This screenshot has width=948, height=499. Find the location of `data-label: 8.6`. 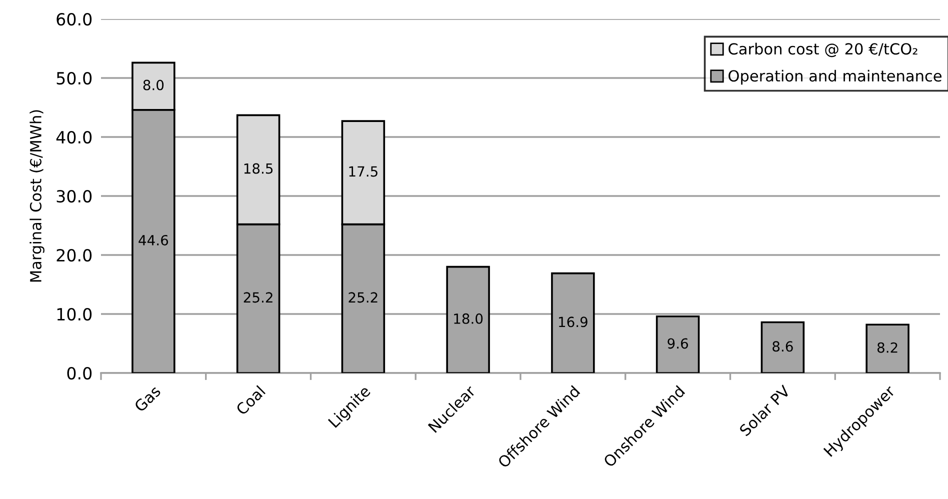

data-label: 8.6 is located at coordinates (782, 346).